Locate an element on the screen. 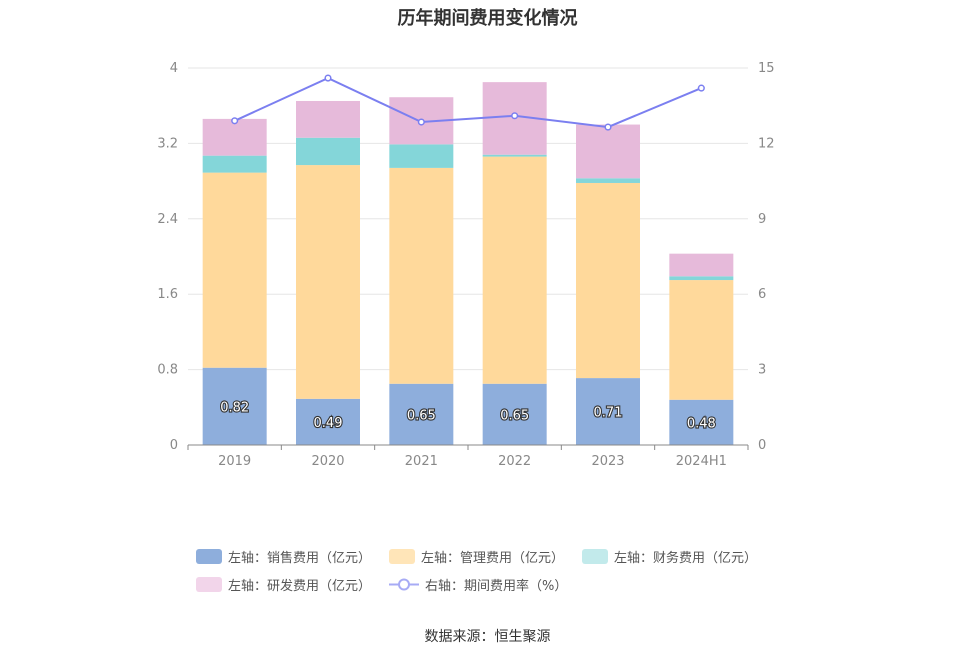 The width and height of the screenshot is (975, 658). legend-swatch-rd is located at coordinates (209, 584).